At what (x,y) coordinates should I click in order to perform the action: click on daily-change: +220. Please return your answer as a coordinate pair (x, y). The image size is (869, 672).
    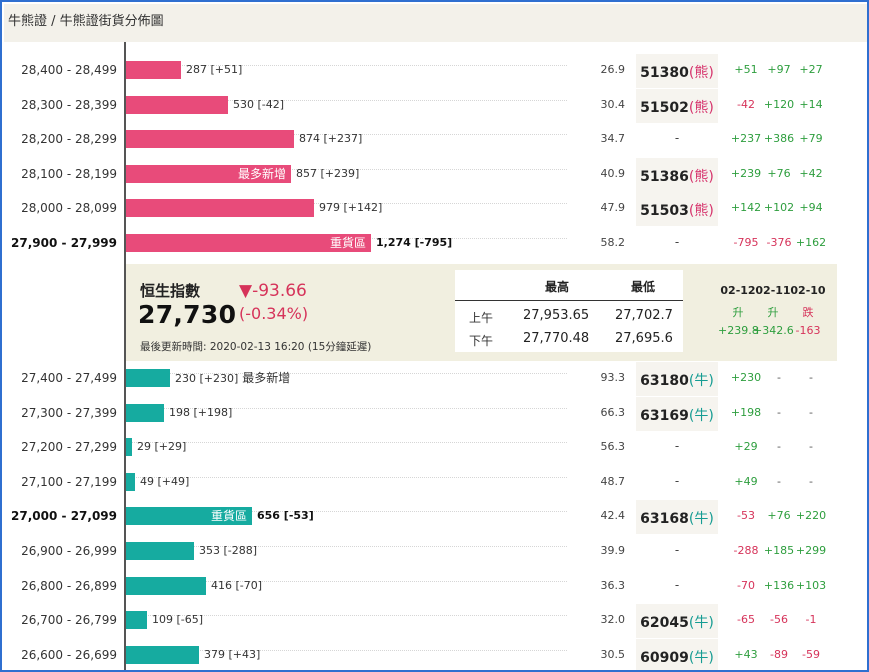
    Looking at the image, I should click on (811, 515).